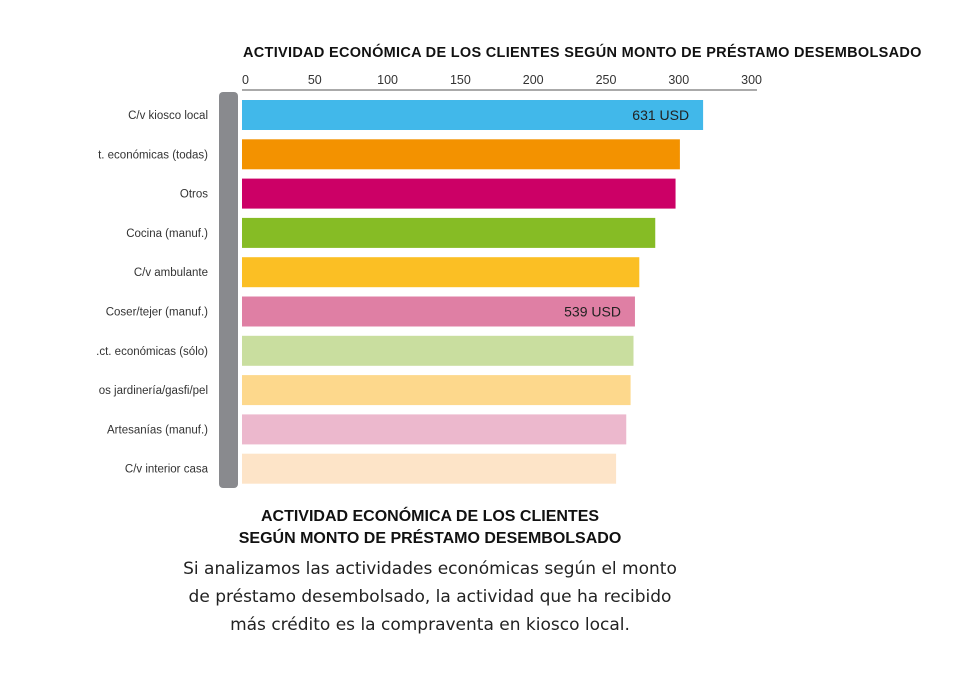 The image size is (960, 676). I want to click on category-label: t. económicas (todas), so click(153, 155).